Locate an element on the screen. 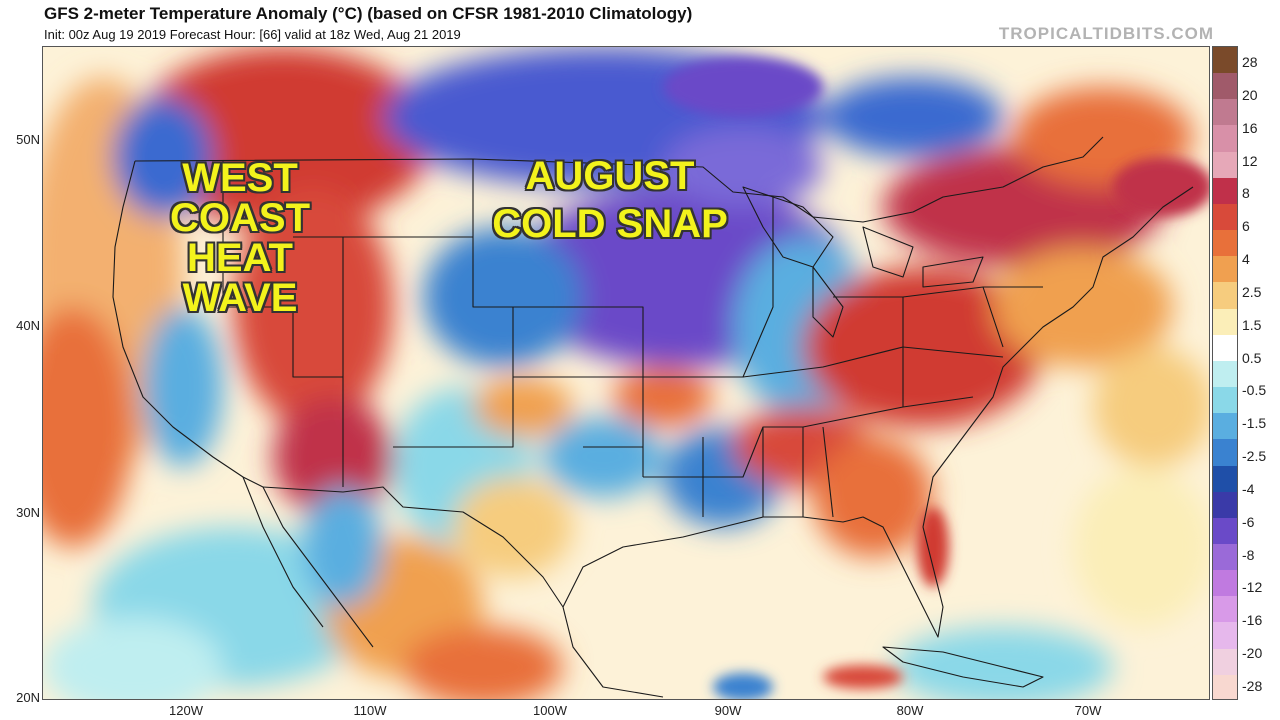 This screenshot has height=720, width=1280. colorbar-label: -4 is located at coordinates (1248, 488).